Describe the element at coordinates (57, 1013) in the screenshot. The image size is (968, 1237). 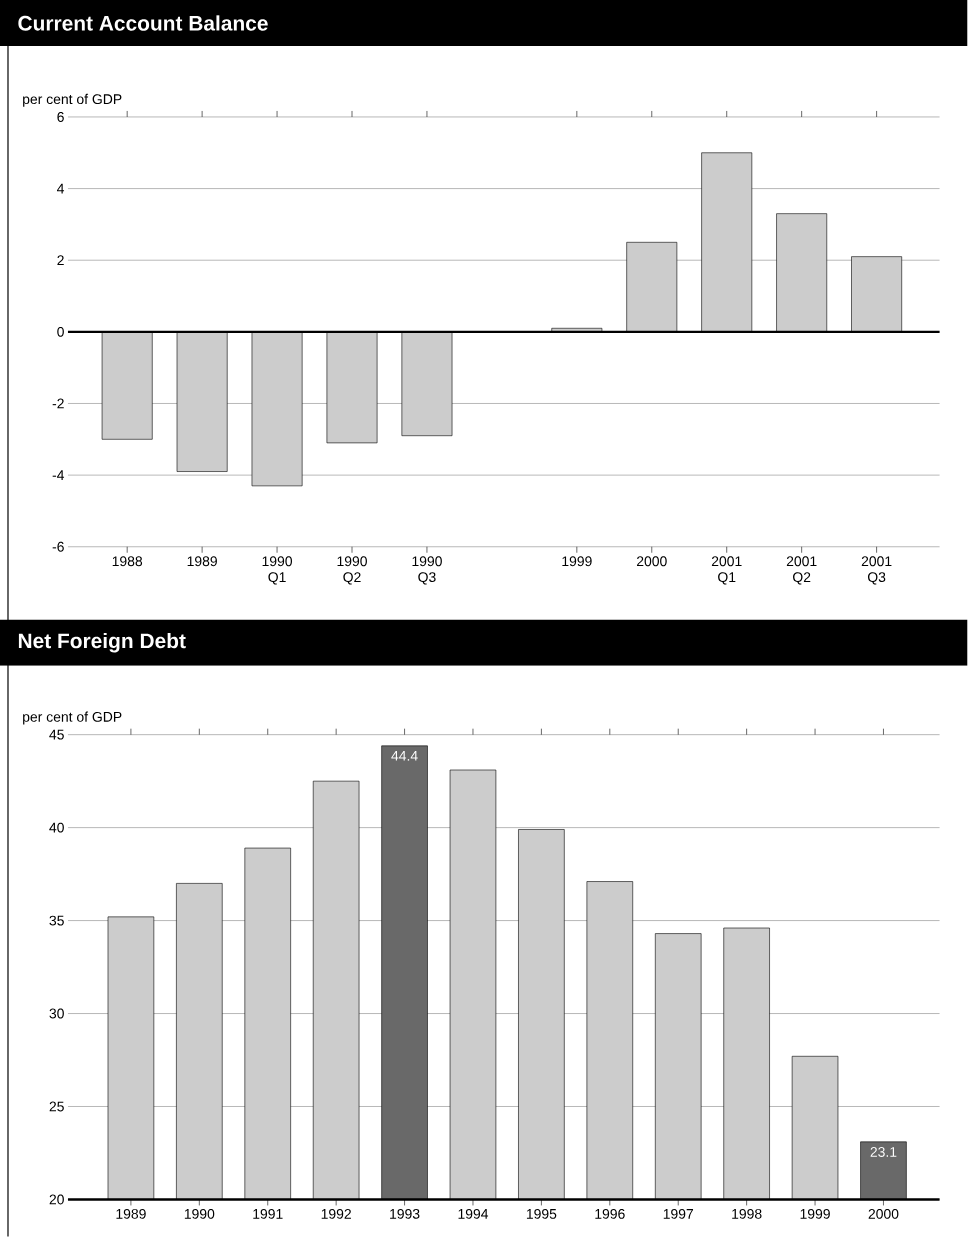
I see `y-tick-label: 30` at that location.